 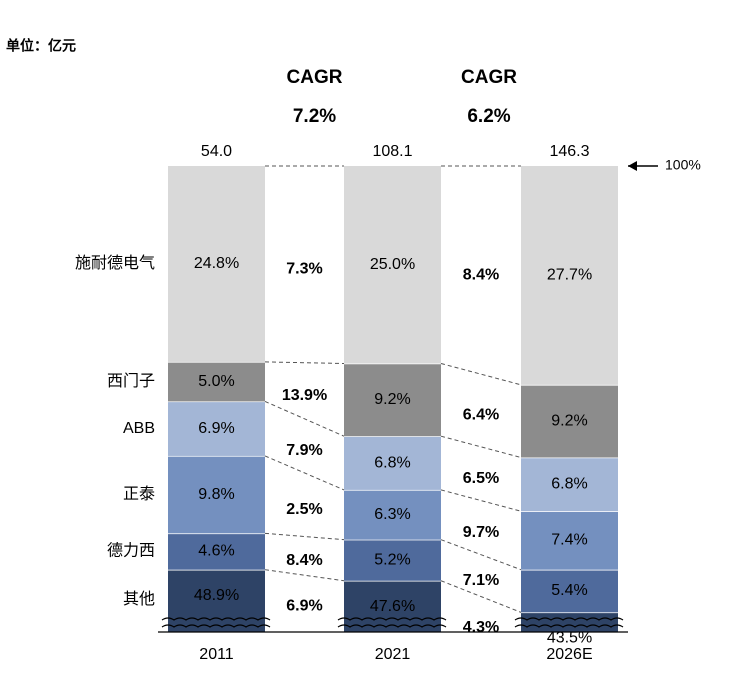 I want to click on cagr-label: 6.9%, so click(x=304, y=605).